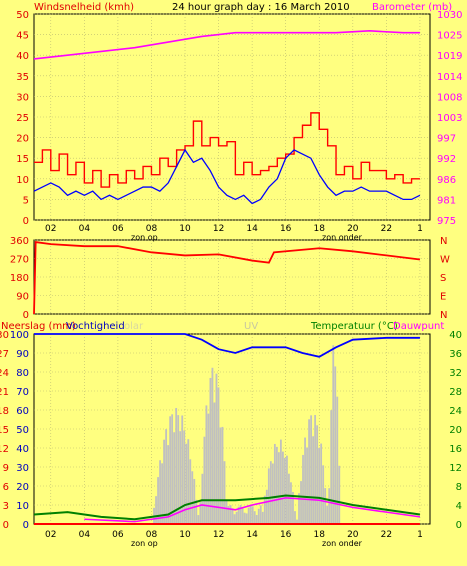 Image resolution: width=467 pixels, height=566 pixels. What do you see at coordinates (412, 7) in the screenshot?
I see `barometer-axis-title: Barometer (mb)` at bounding box center [412, 7].